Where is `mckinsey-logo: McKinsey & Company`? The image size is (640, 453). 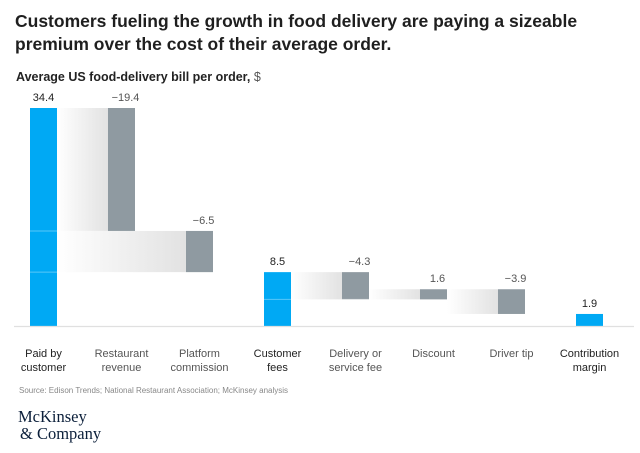 mckinsey-logo: McKinsey & Company is located at coordinates (59, 425).